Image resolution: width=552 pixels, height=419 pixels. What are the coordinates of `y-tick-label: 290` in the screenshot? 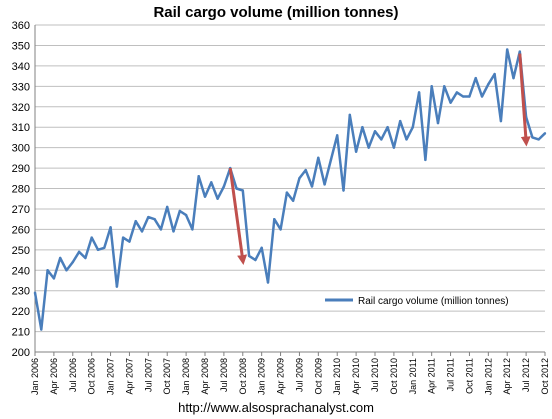 It's located at (21, 169).